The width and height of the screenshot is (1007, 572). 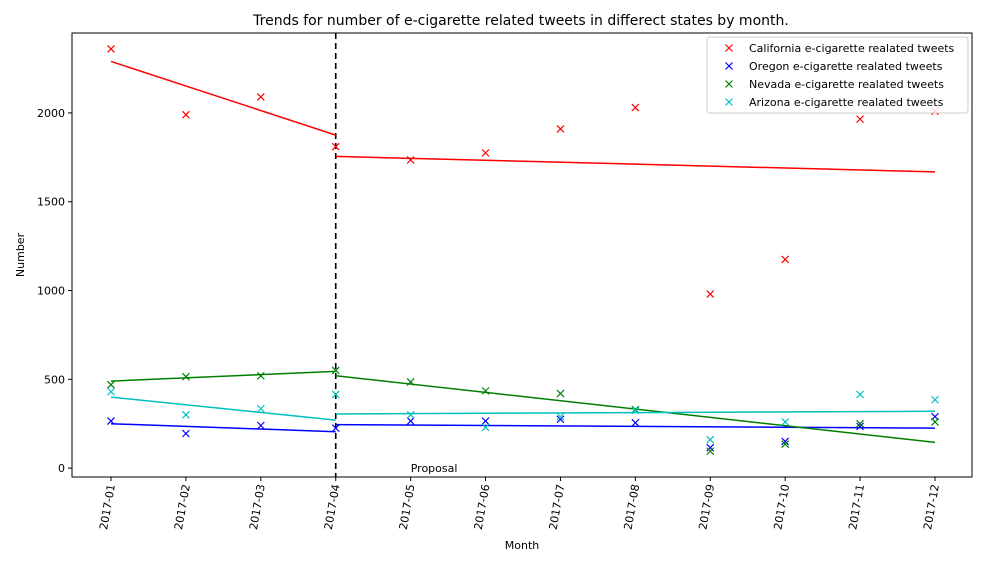 I want to click on x-tick-label: 2017-03, so click(x=257, y=507).